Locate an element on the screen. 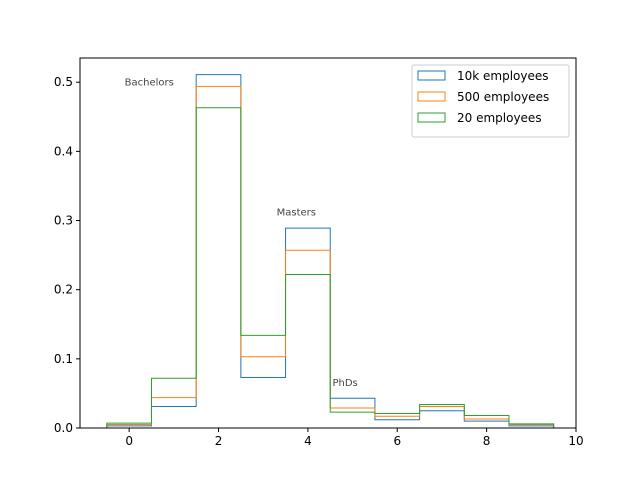 This screenshot has height=480, width=640. y-tick-label: 0.1 is located at coordinates (63, 359).